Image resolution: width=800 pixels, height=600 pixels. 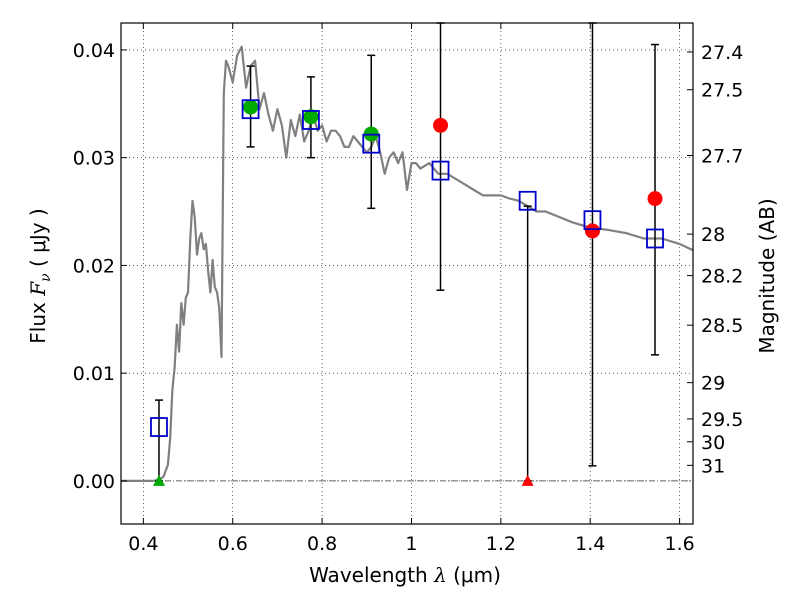 What do you see at coordinates (94, 51) in the screenshot?
I see `y-tick-label: 0.04` at bounding box center [94, 51].